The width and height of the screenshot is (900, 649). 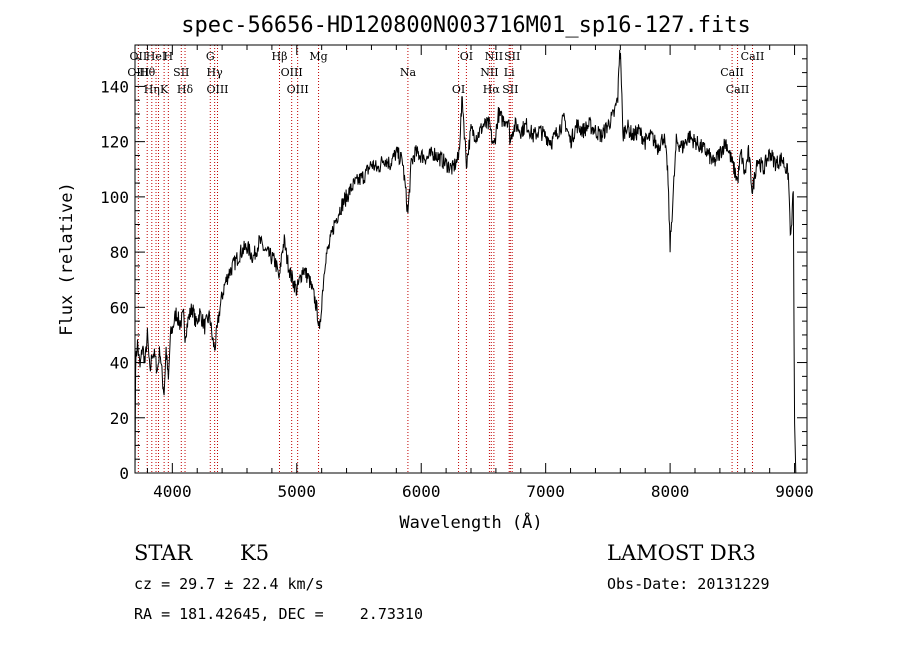 What do you see at coordinates (114, 142) in the screenshot?
I see `y-tick-label: 120` at bounding box center [114, 142].